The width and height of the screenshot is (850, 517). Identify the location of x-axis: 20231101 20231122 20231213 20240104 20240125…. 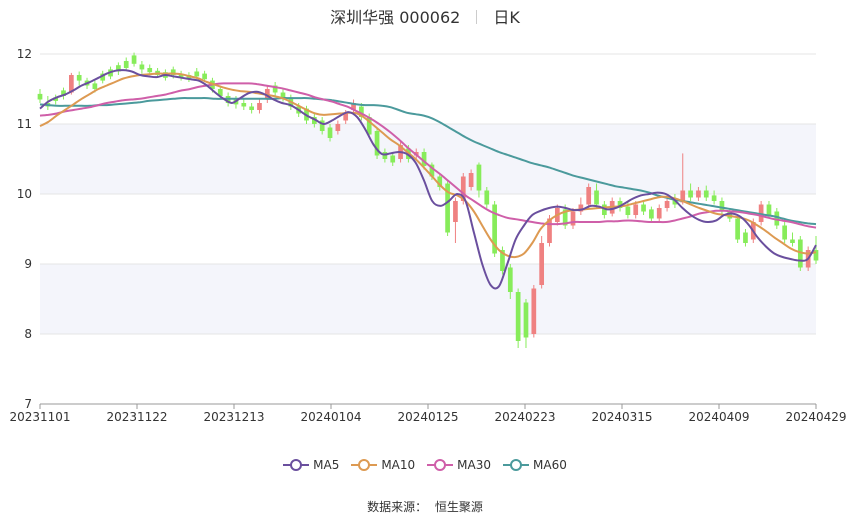
(428, 413).